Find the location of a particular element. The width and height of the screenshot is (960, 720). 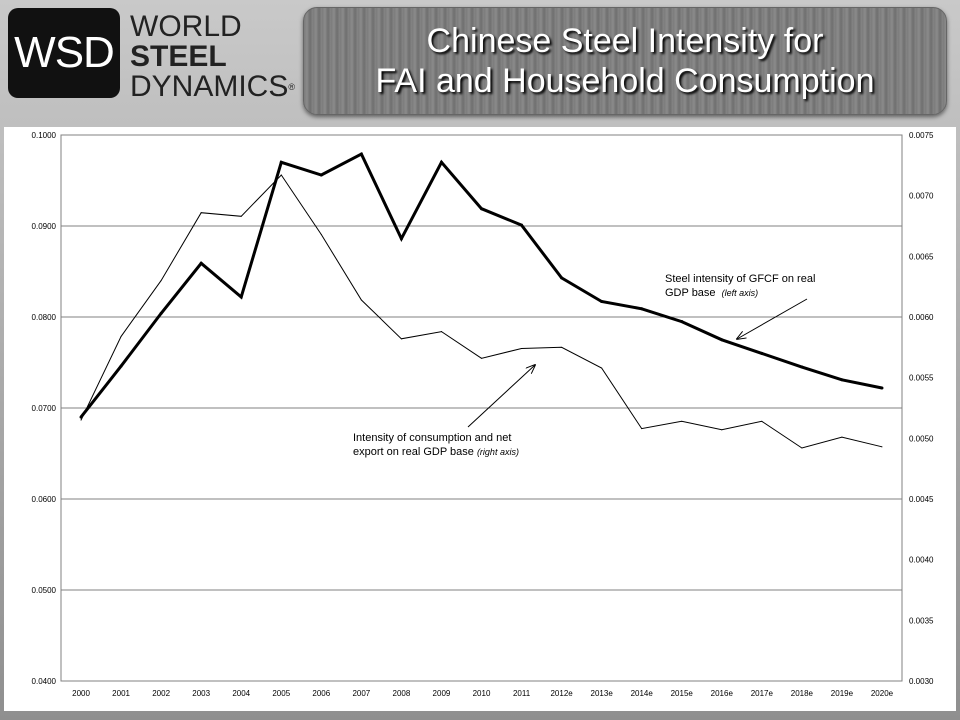

x-tick-label: 2007 is located at coordinates (361, 693).